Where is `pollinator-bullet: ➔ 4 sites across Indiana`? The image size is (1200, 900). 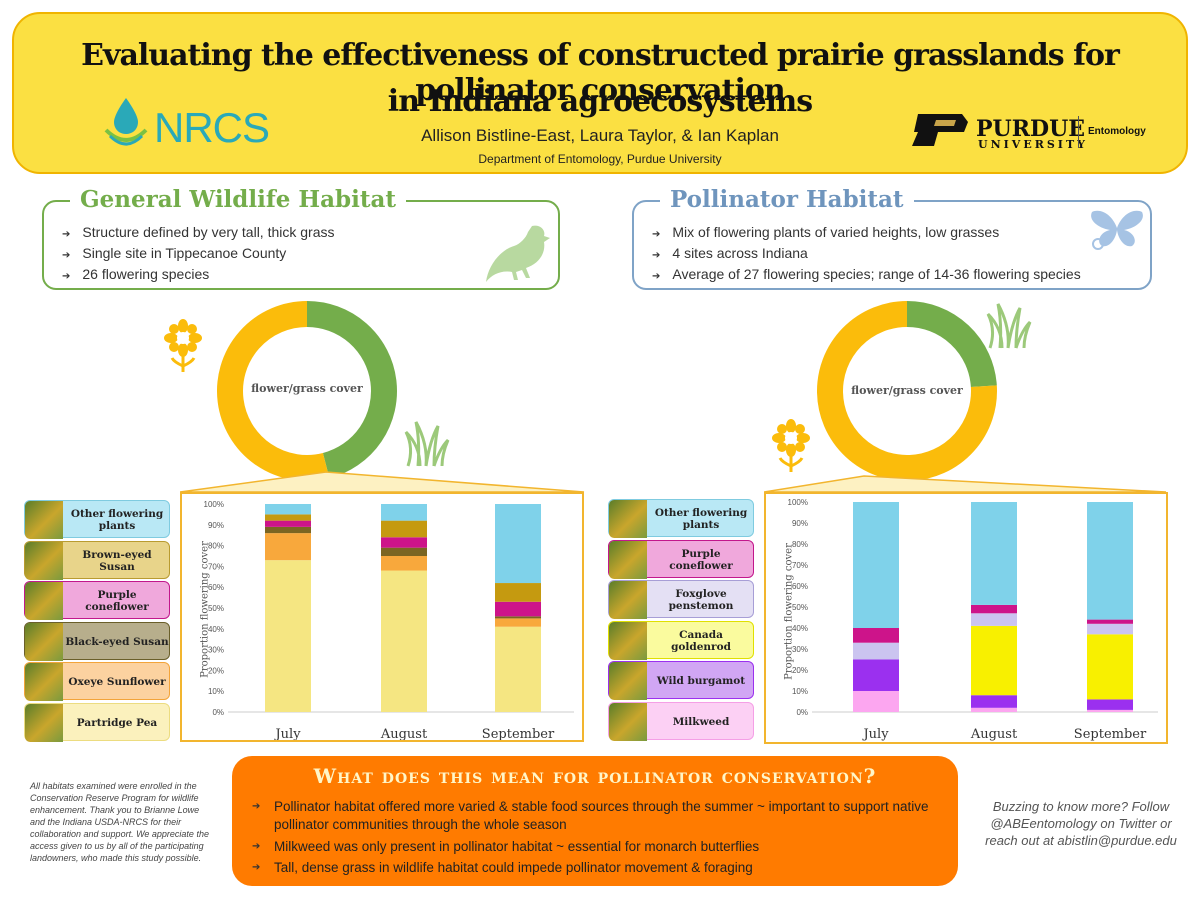 pollinator-bullet: ➔ 4 sites across Indiana is located at coordinates (730, 253).